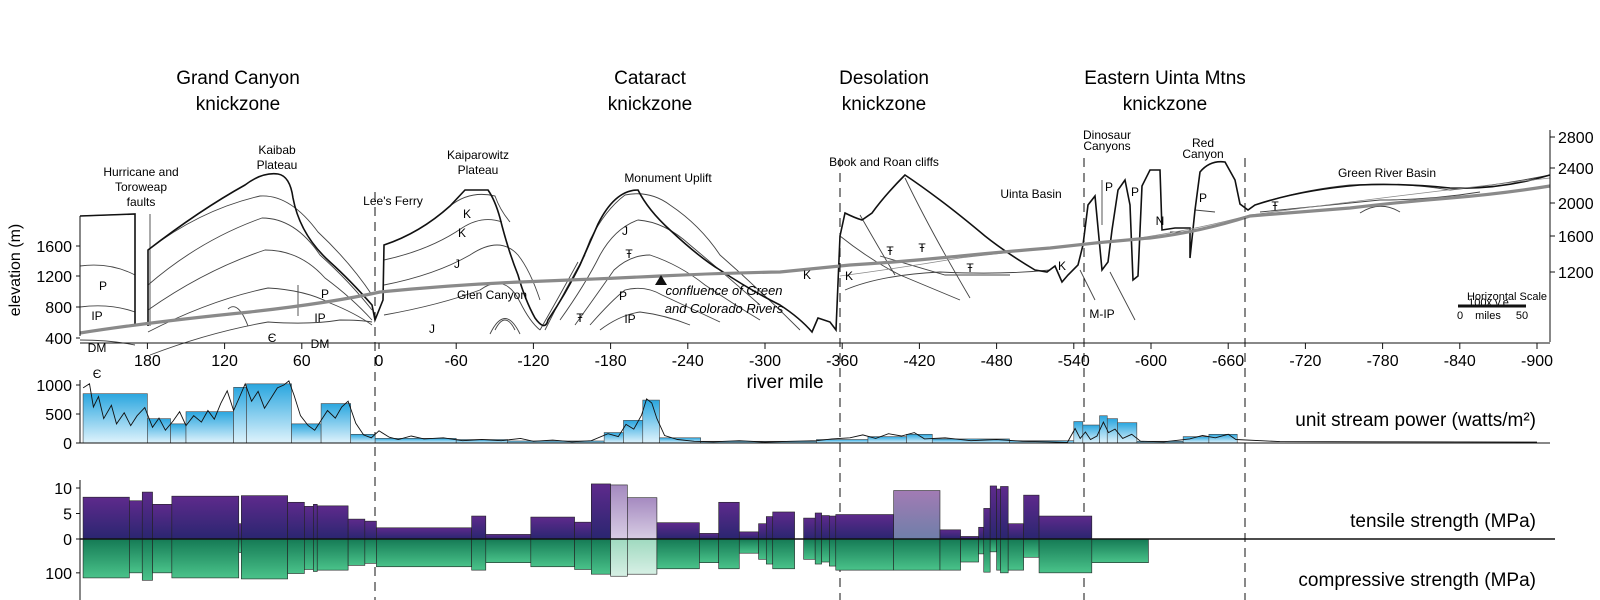 Image resolution: width=1600 pixels, height=600 pixels. I want to click on tensile-strength-panel, so click(587, 511).